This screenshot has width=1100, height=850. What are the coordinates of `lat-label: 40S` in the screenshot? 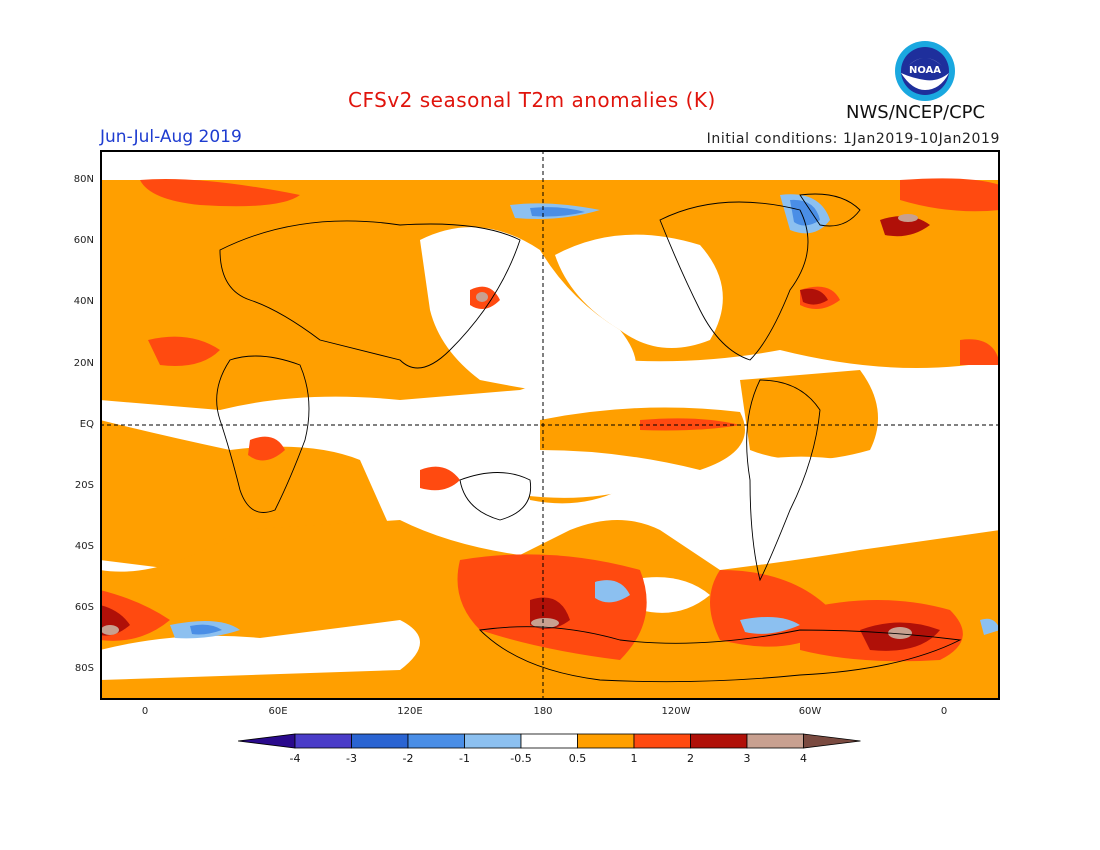 It's located at (84, 546).